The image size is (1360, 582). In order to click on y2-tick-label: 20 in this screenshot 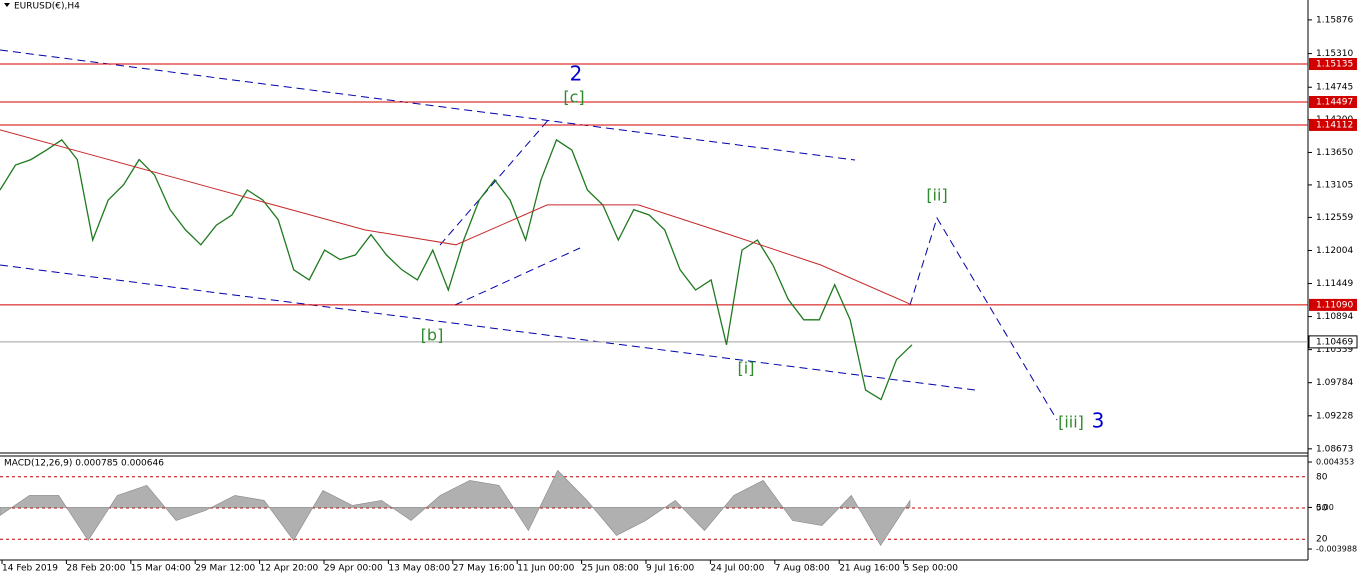, I will do `click(1322, 540)`.